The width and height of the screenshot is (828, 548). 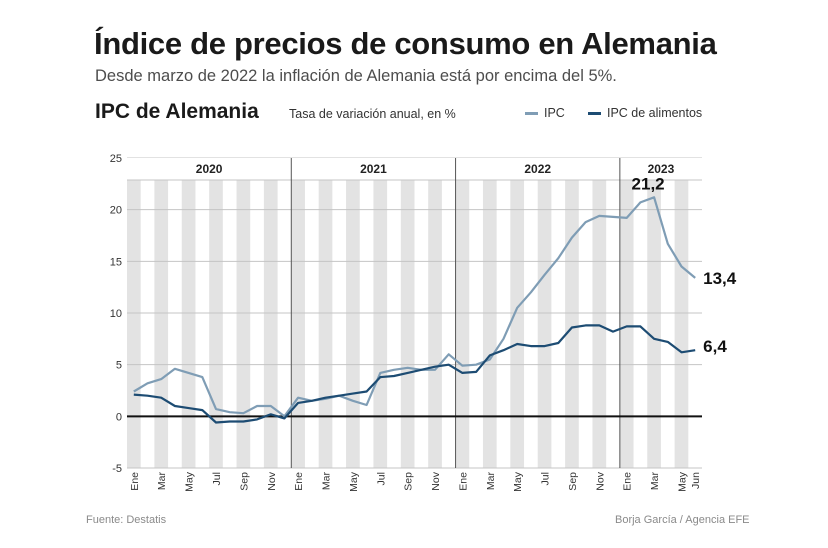 I want to click on year-label: 2020, so click(x=209, y=169).